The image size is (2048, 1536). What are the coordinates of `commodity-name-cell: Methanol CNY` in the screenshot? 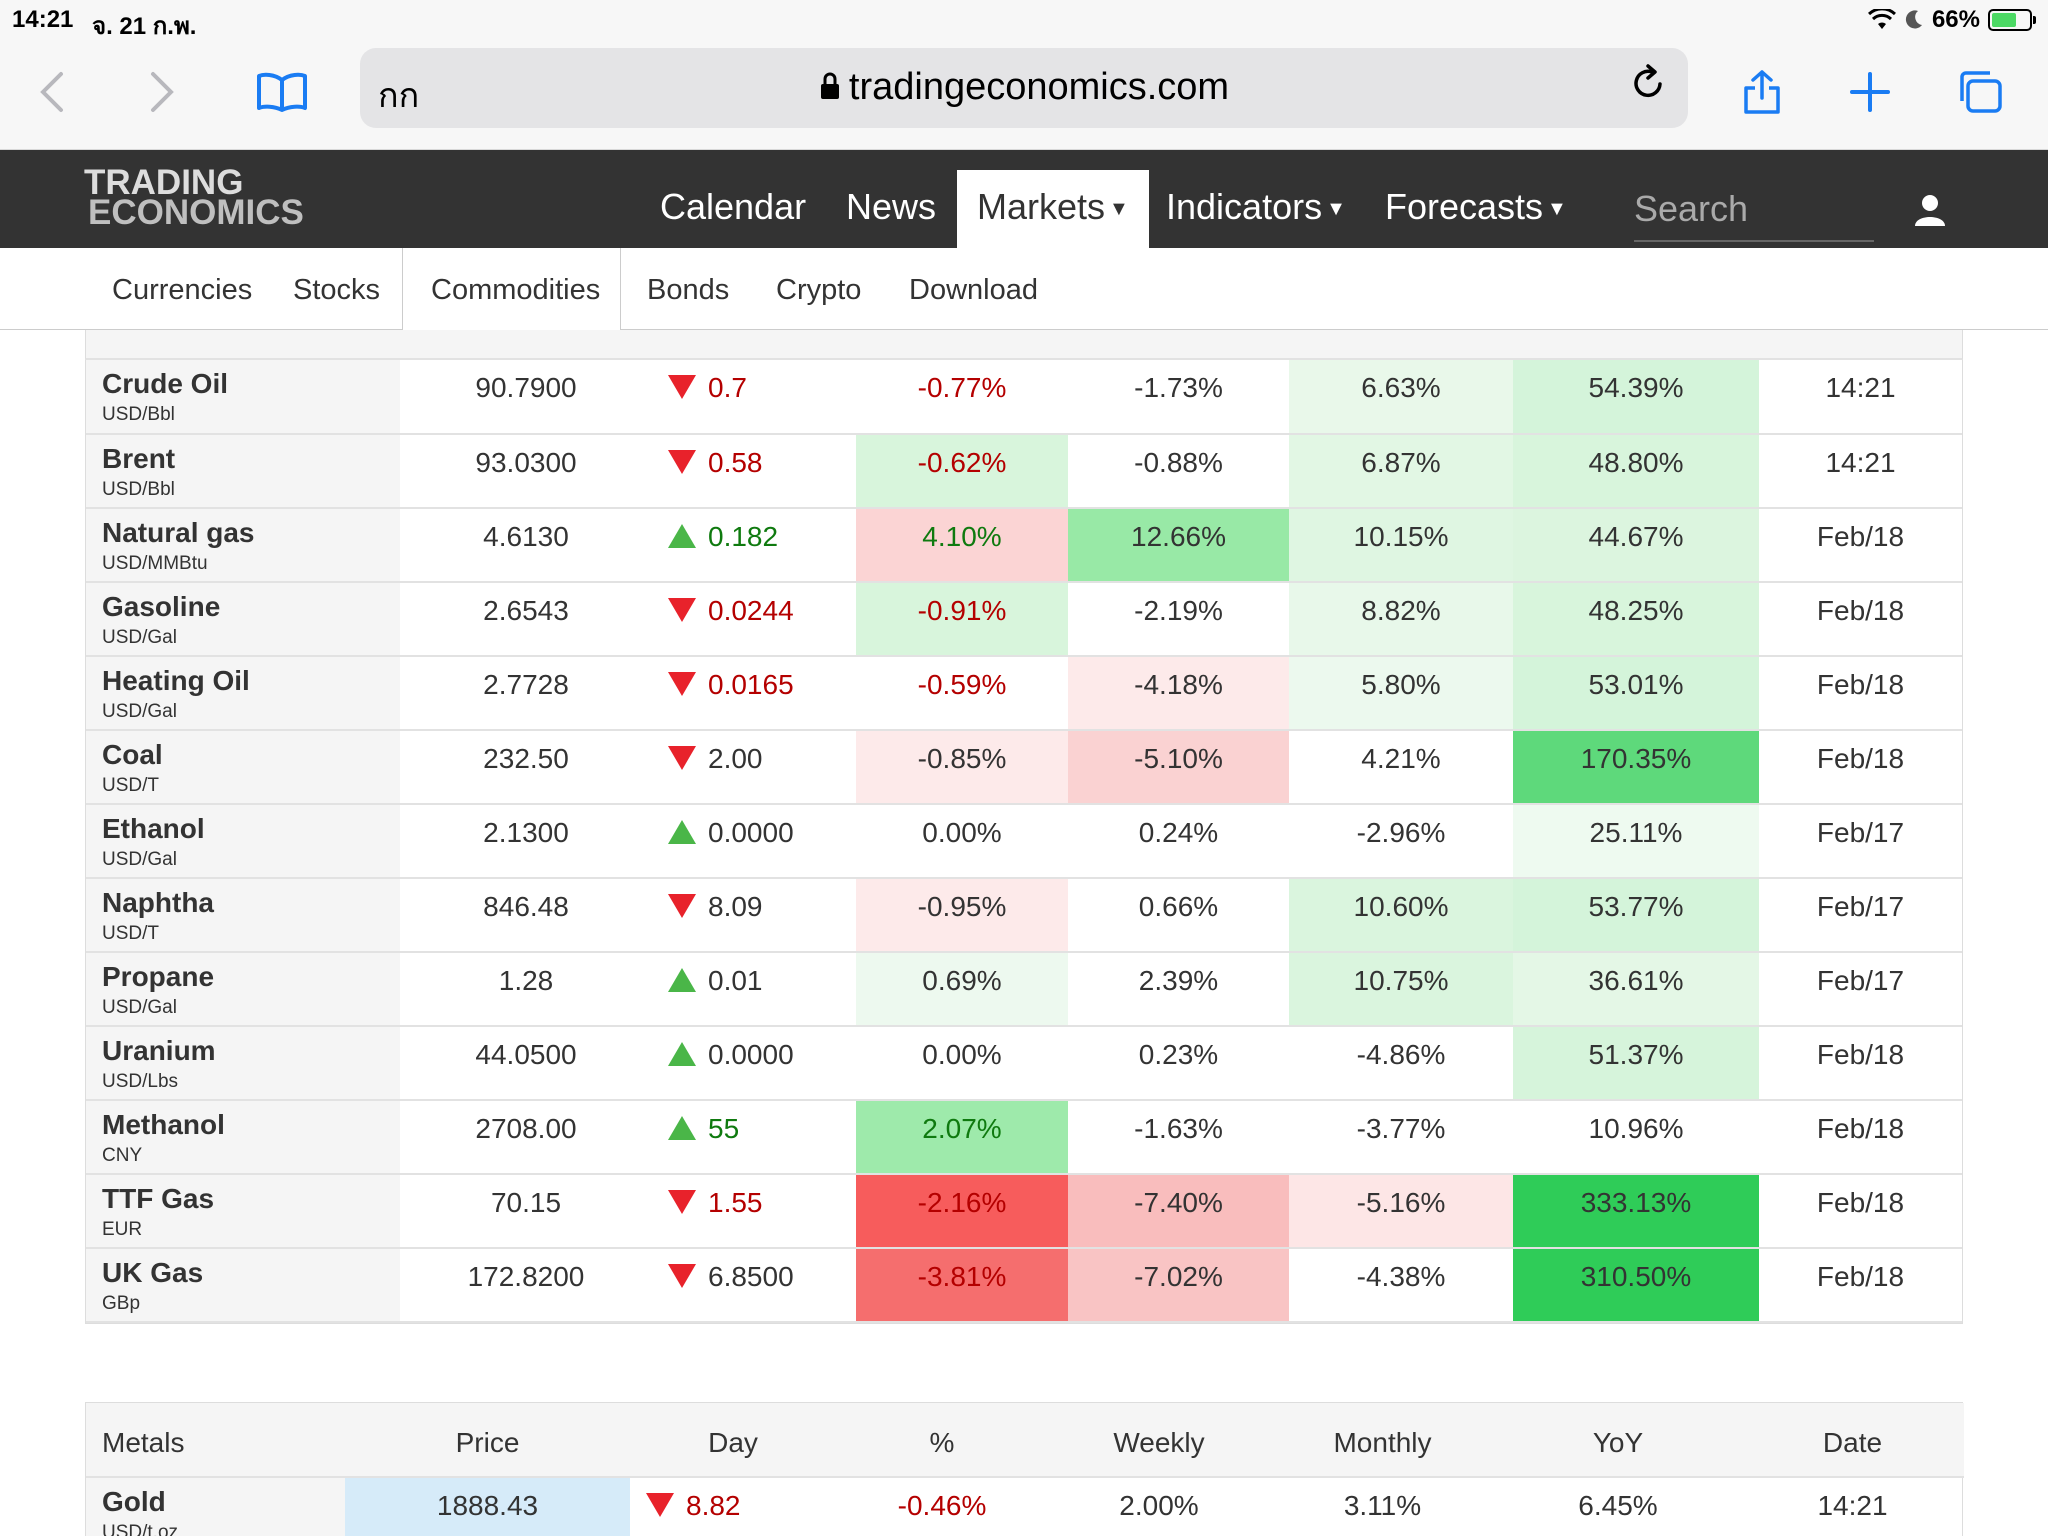 It's located at (243, 1137).